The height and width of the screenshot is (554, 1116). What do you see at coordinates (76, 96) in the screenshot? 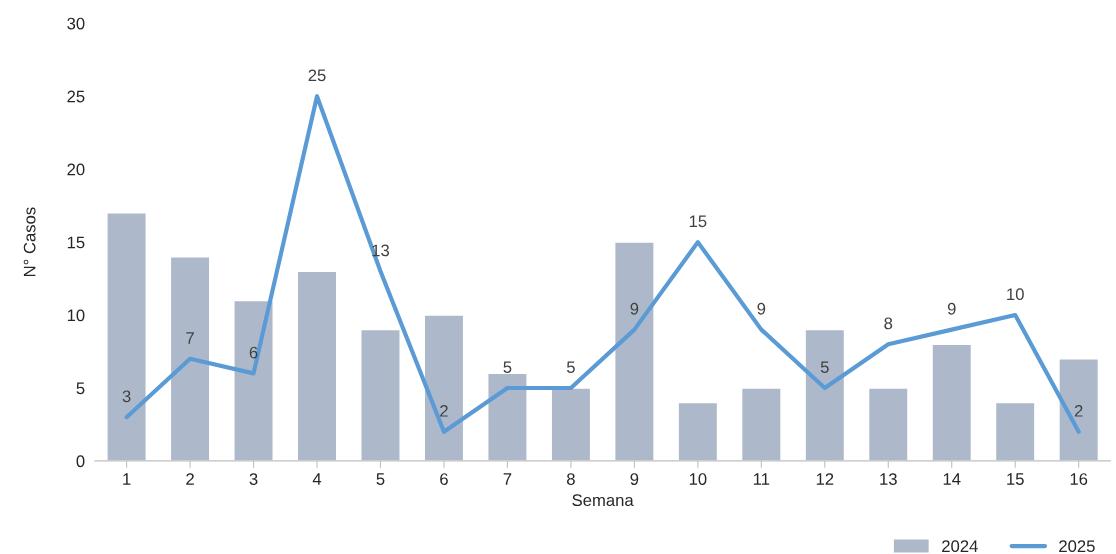
I see `y-tick-label: 25` at bounding box center [76, 96].